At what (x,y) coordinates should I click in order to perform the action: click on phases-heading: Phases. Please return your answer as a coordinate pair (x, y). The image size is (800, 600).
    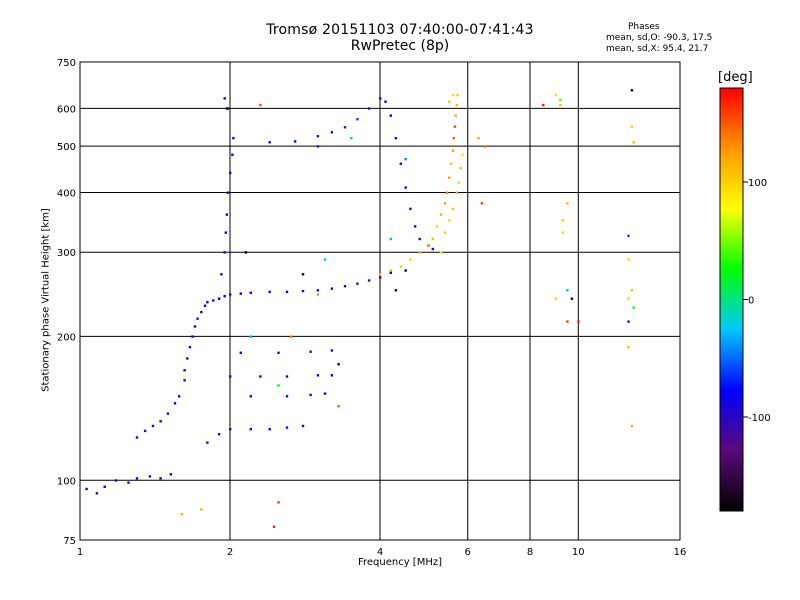
    Looking at the image, I should click on (644, 27).